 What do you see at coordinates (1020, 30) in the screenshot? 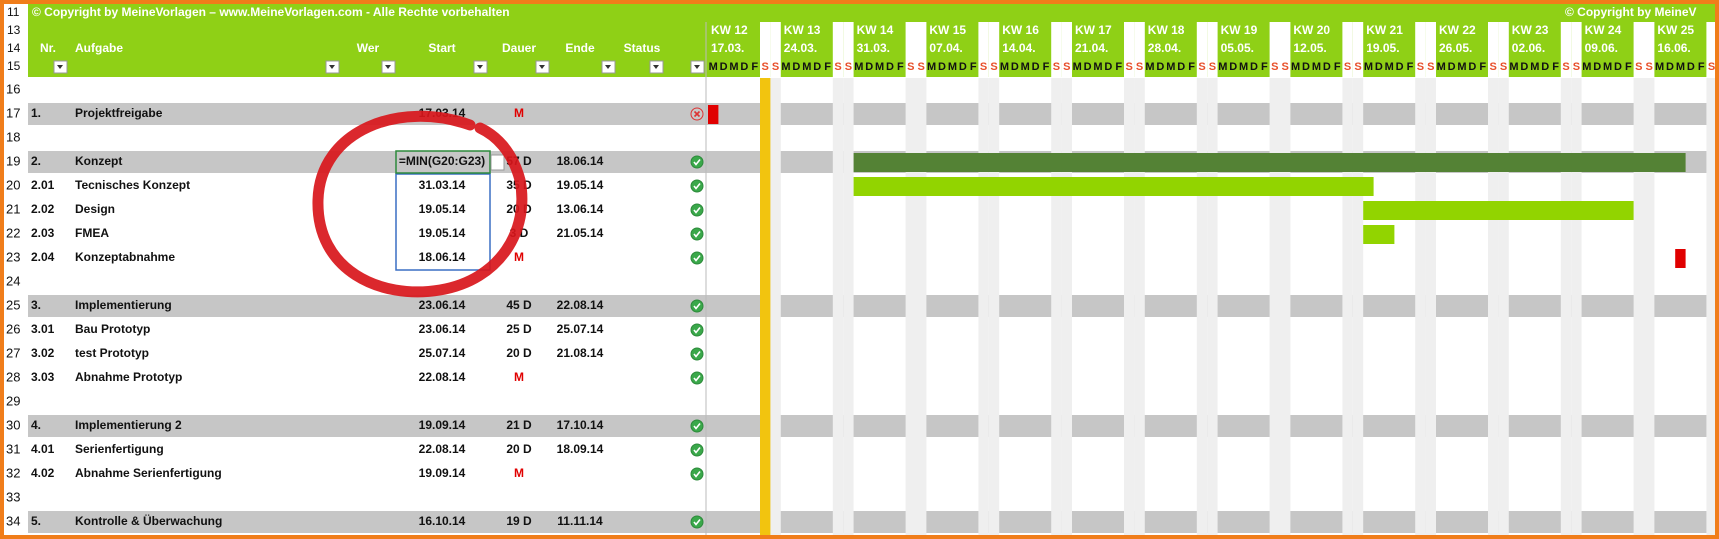
I see `week-number: KW 16` at bounding box center [1020, 30].